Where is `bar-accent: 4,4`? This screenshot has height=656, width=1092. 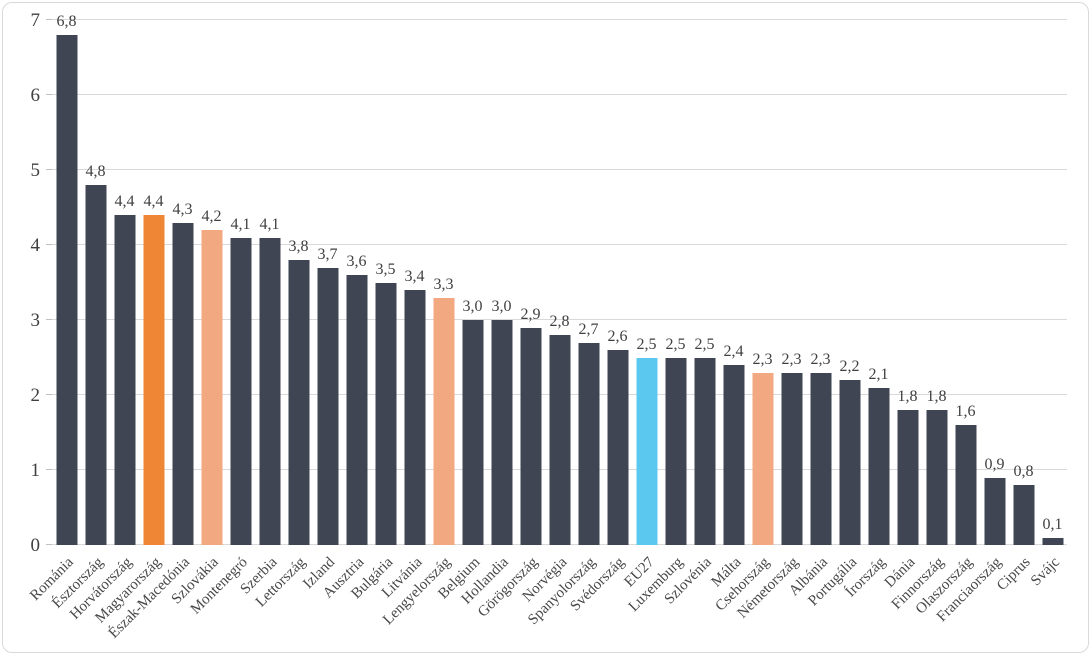 bar-accent: 4,4 is located at coordinates (153, 369).